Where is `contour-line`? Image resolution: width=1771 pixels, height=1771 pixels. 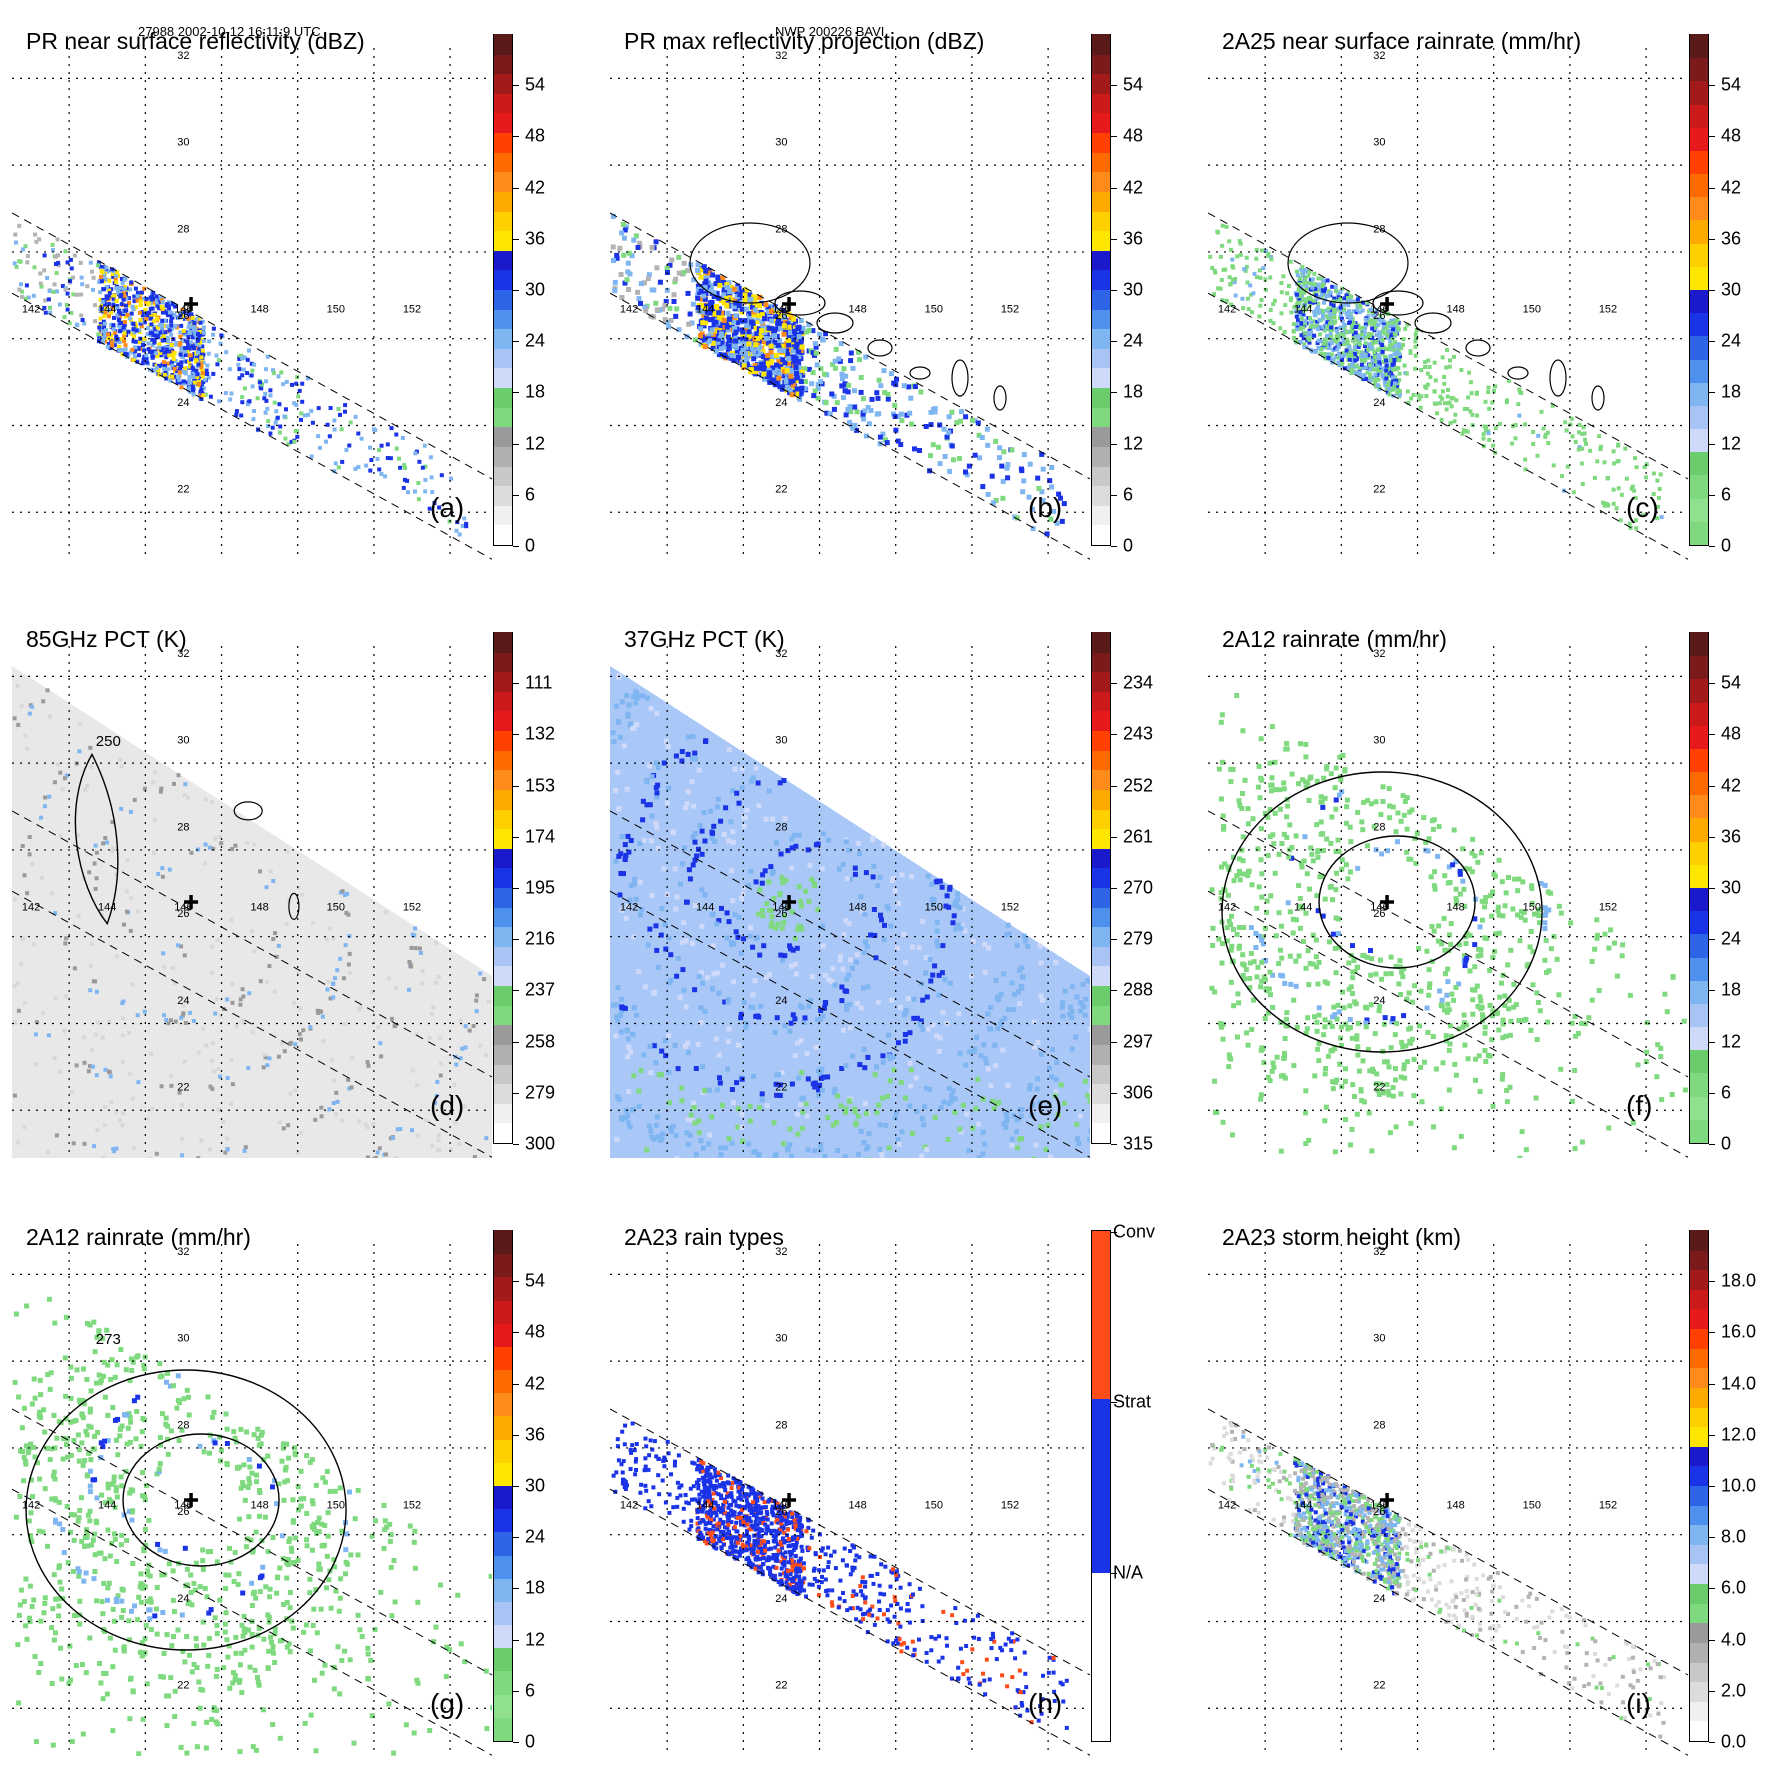
contour-line is located at coordinates (1558, 378).